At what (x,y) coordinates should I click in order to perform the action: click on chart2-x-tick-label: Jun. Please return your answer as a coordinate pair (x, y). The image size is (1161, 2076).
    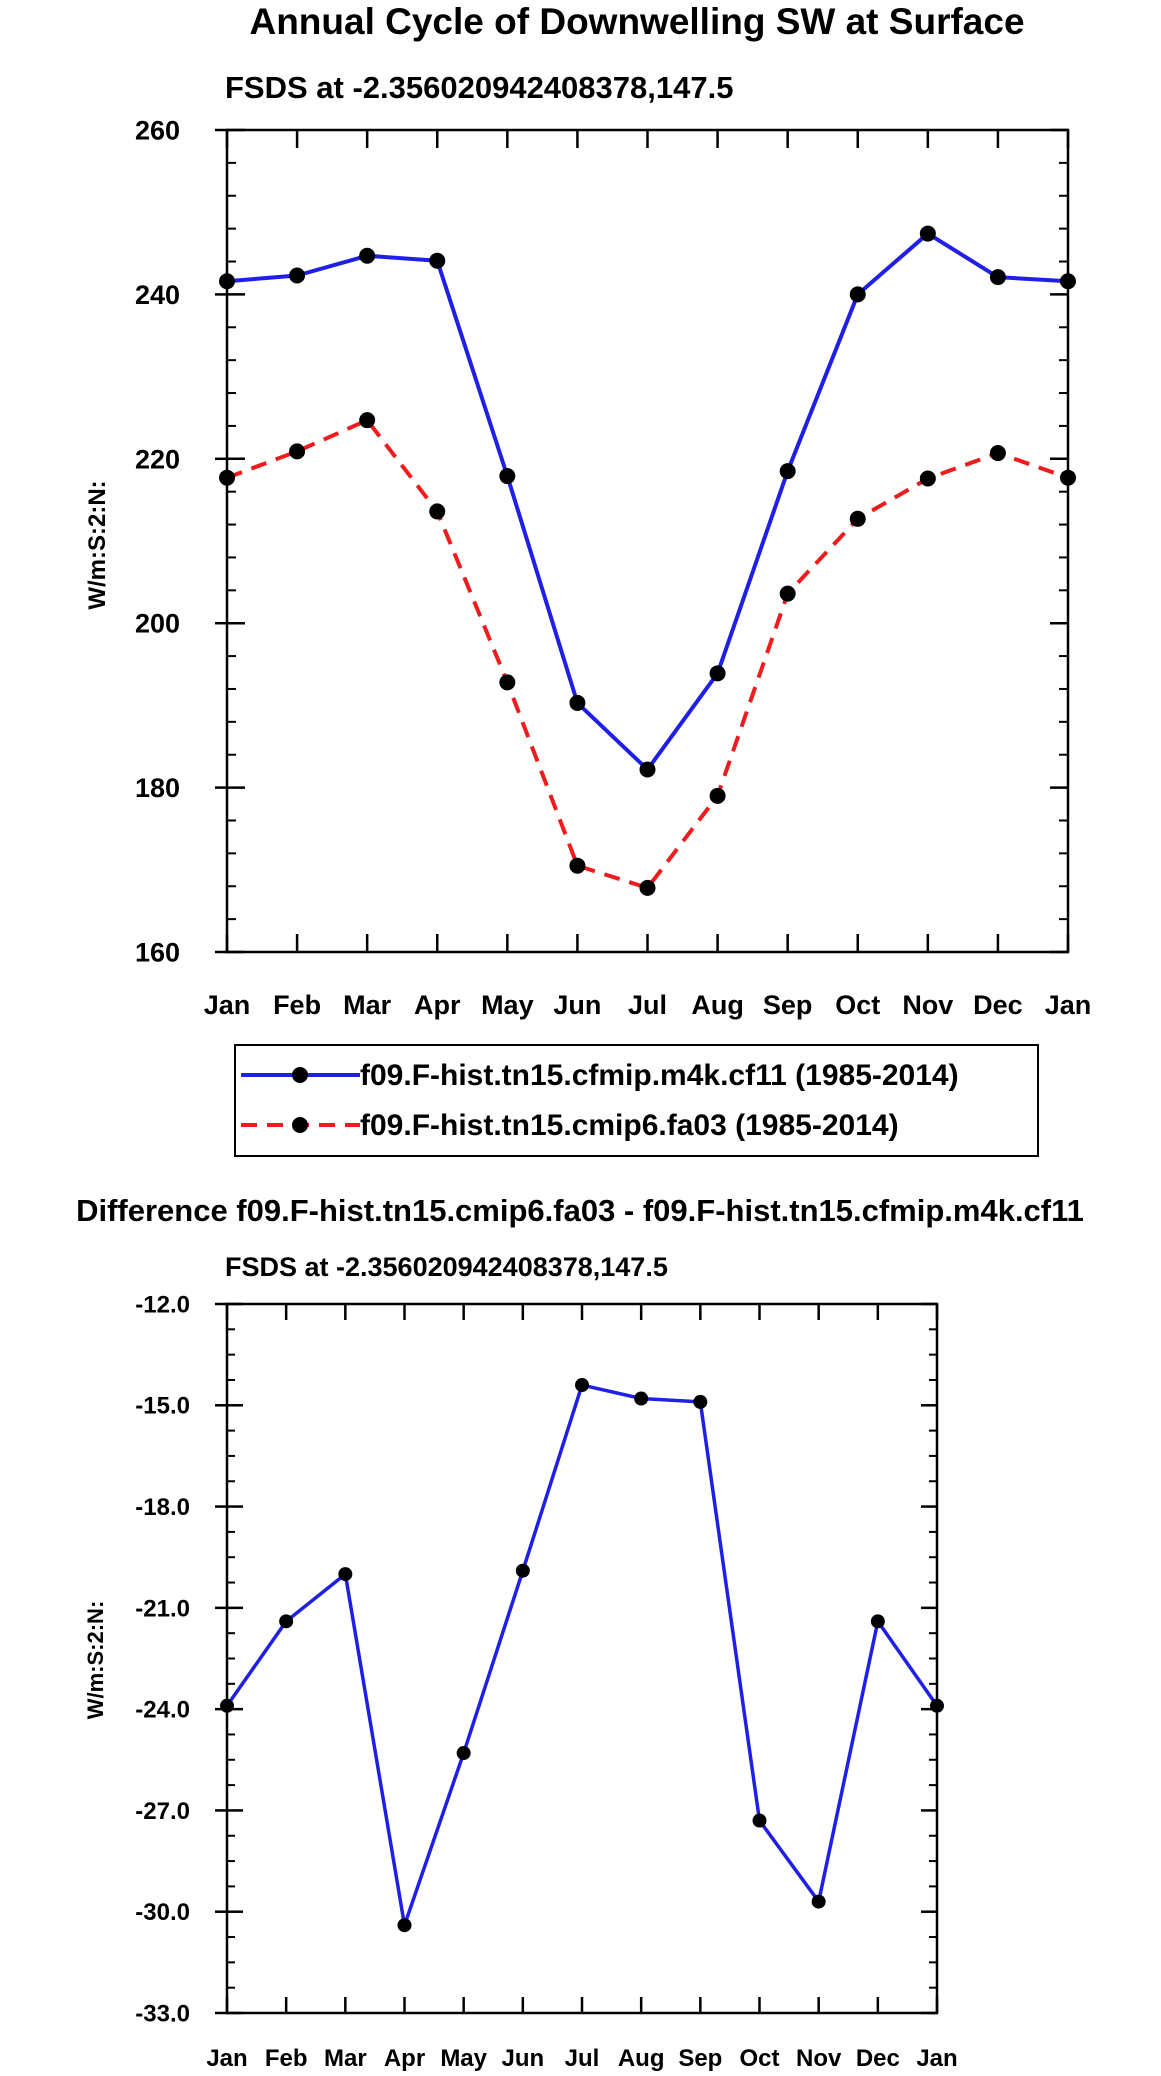
    Looking at the image, I should click on (522, 2058).